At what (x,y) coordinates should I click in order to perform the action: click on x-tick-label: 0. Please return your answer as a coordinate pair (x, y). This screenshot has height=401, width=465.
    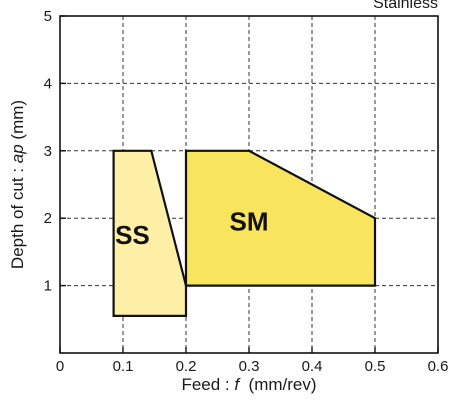
    Looking at the image, I should click on (60, 366).